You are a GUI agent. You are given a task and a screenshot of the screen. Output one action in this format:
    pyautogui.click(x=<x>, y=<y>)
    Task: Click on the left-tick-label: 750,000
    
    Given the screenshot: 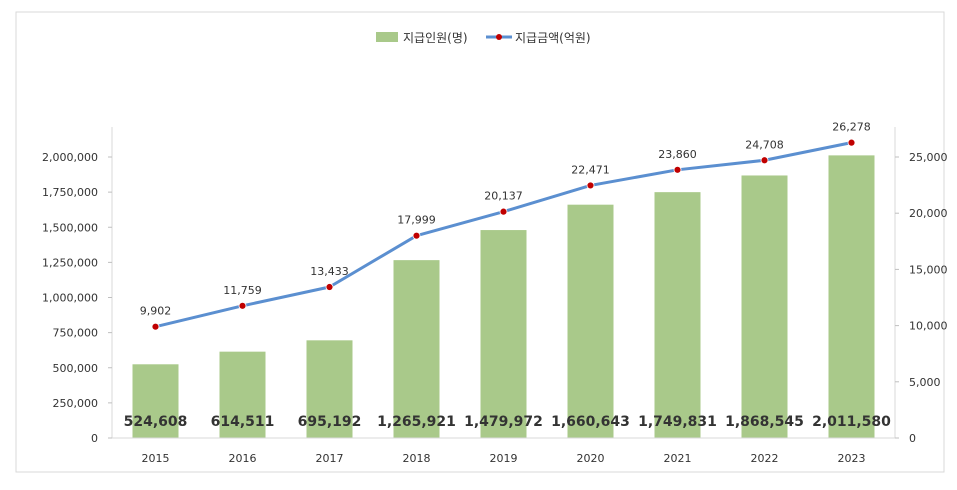 What is the action you would take?
    pyautogui.click(x=76, y=333)
    